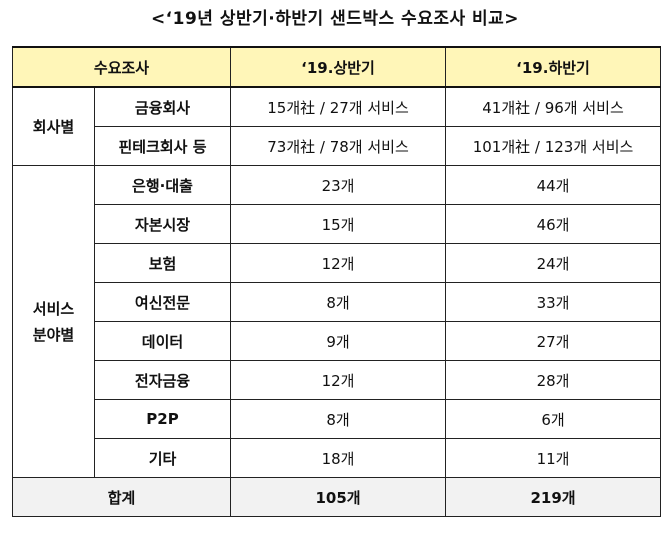 This screenshot has height=545, width=670. I want to click on header-survey: 수요조사, so click(121, 67).